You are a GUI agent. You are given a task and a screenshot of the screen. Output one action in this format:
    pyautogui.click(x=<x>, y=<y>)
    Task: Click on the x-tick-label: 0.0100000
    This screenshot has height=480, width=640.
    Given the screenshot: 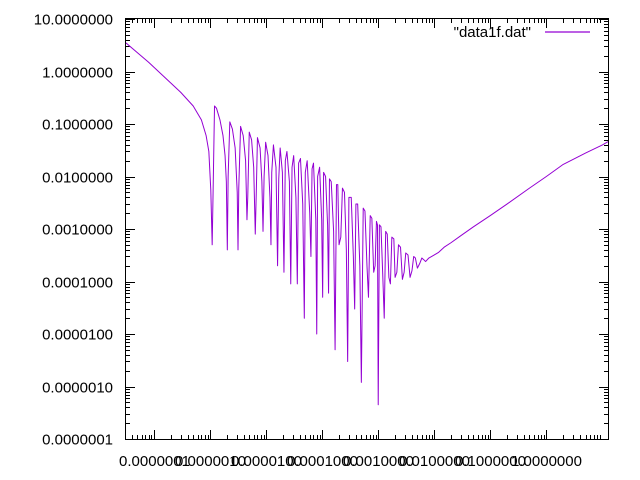 What is the action you would take?
    pyautogui.click(x=434, y=461)
    